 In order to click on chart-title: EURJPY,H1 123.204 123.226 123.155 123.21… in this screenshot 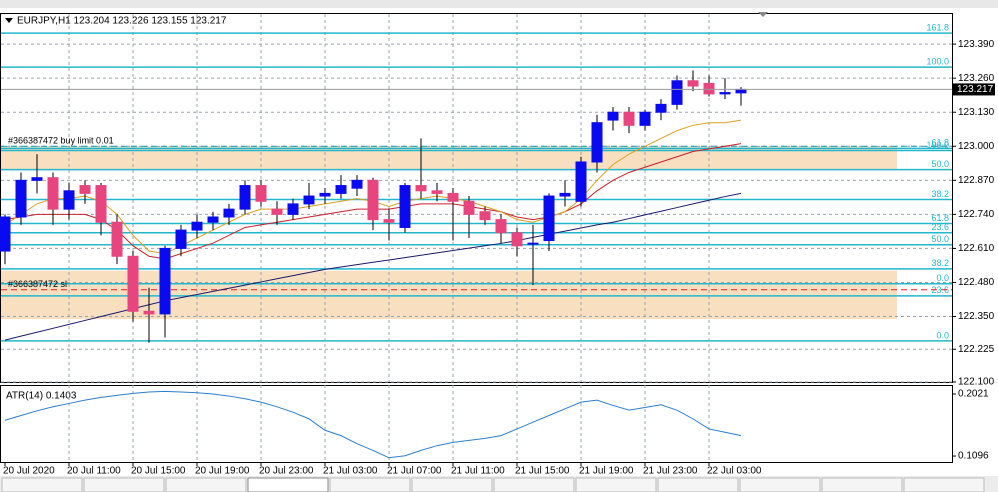, I will do `click(122, 21)`.